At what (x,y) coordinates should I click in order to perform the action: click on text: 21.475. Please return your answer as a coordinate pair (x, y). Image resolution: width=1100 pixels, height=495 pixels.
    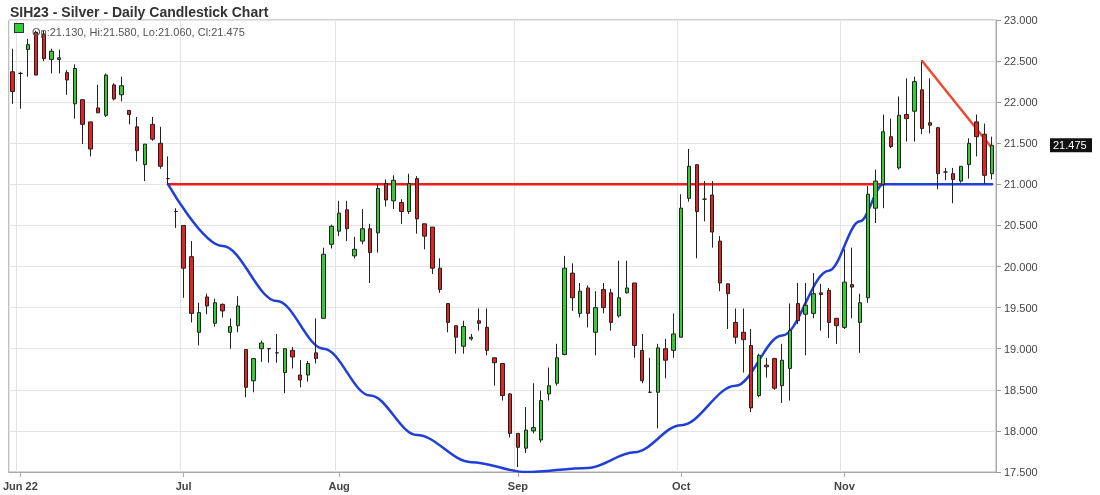
    Looking at the image, I should click on (1070, 145).